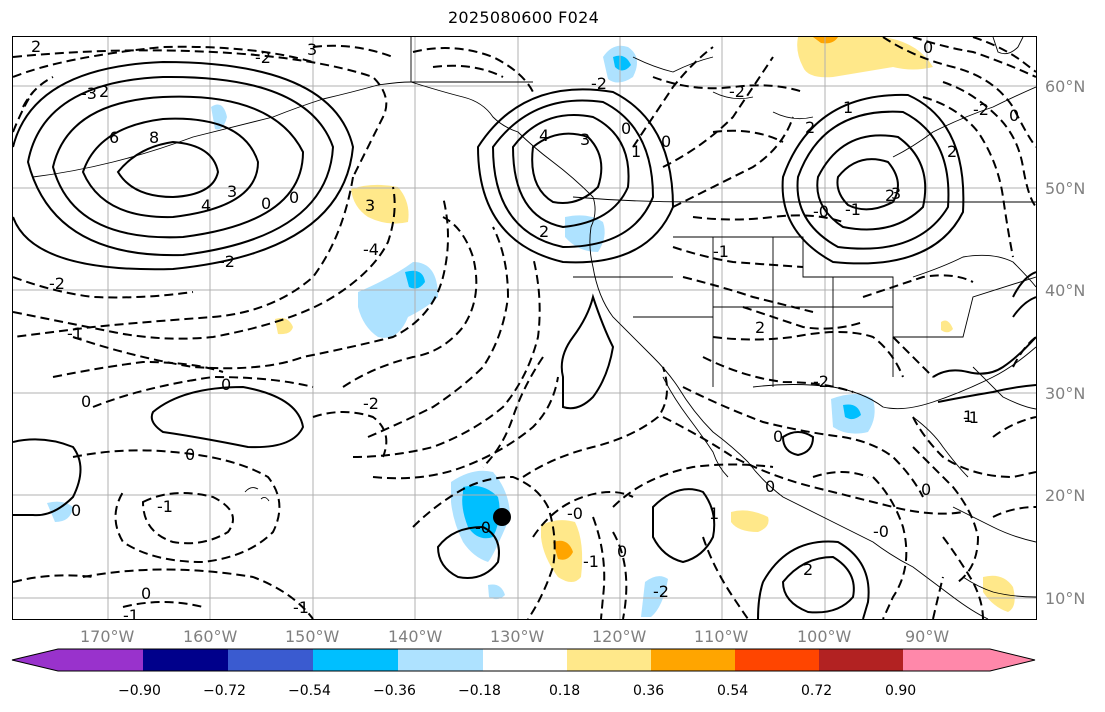 Image resolution: width=1105 pixels, height=712 pixels. I want to click on colorbar-tick-label: 0.72, so click(817, 691).